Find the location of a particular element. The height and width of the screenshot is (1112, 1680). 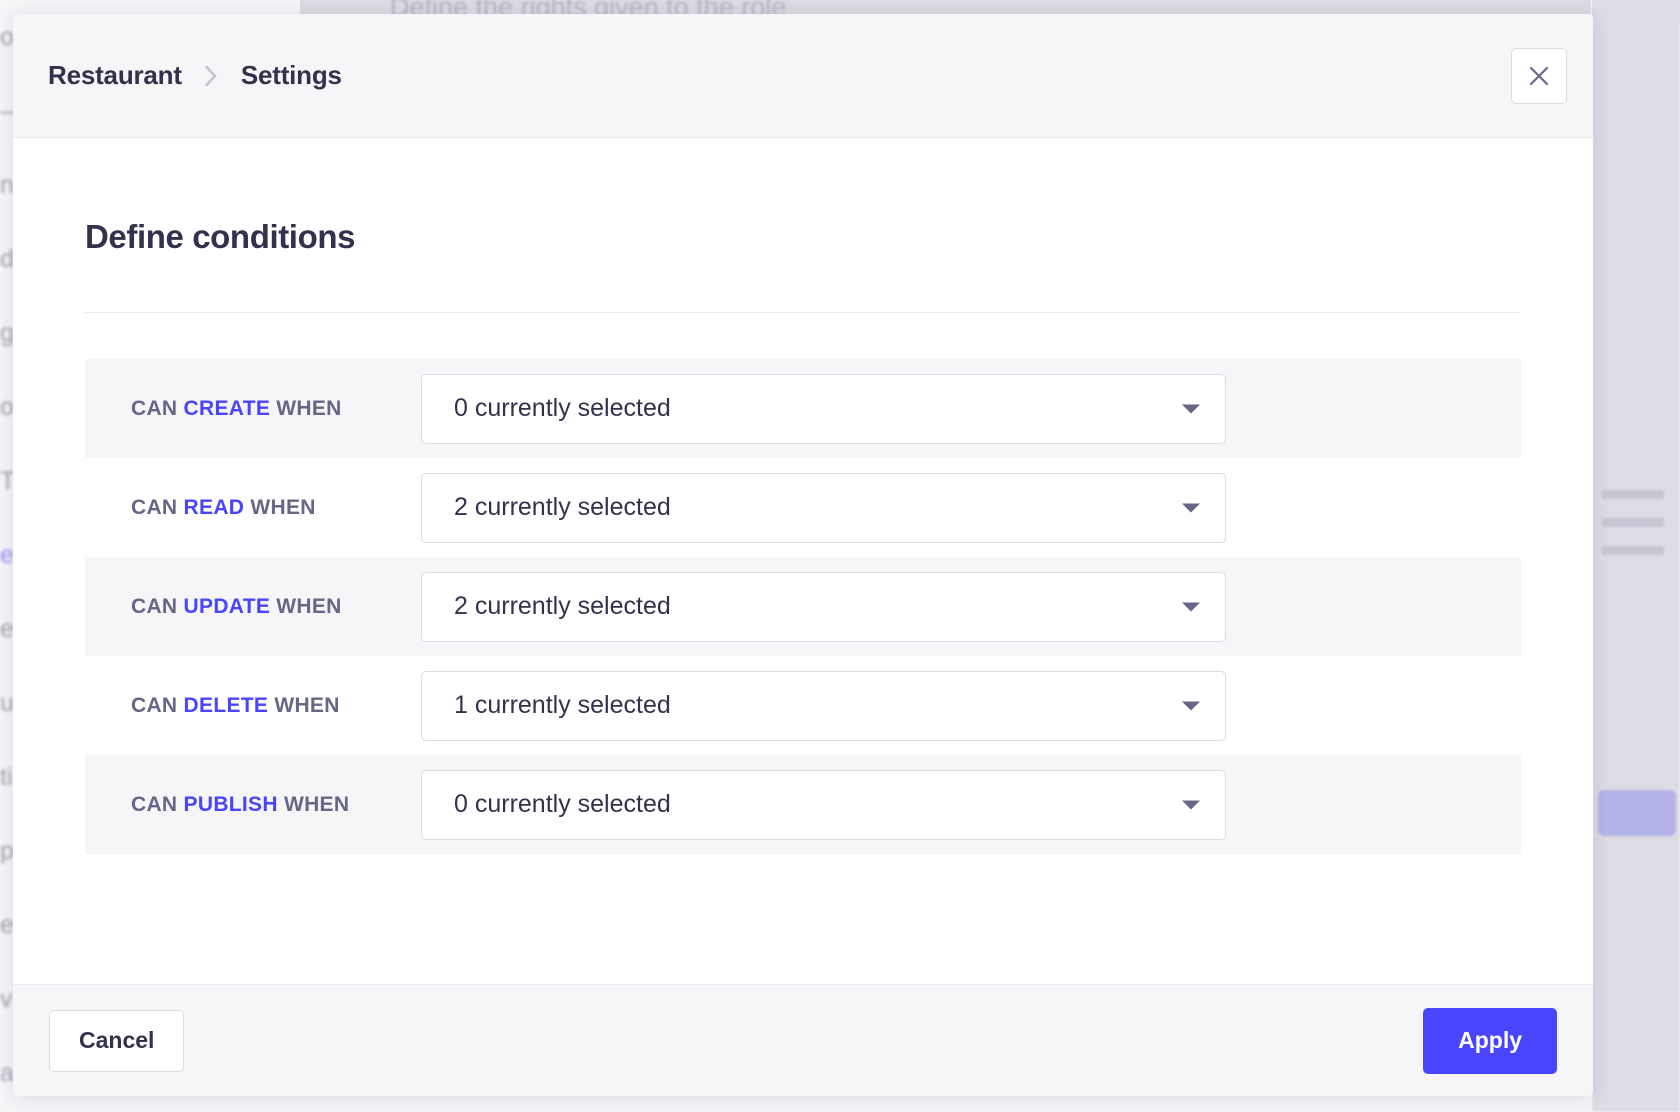

condition-select-create: 0 currently selected is located at coordinates (823, 408).